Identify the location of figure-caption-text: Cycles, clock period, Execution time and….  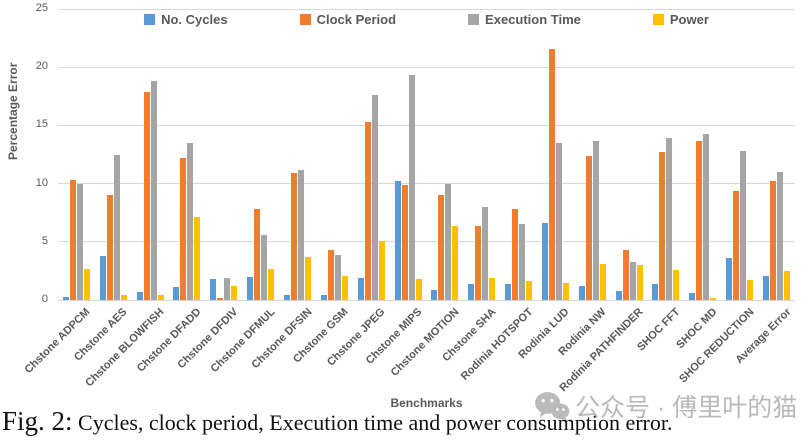
(372, 422).